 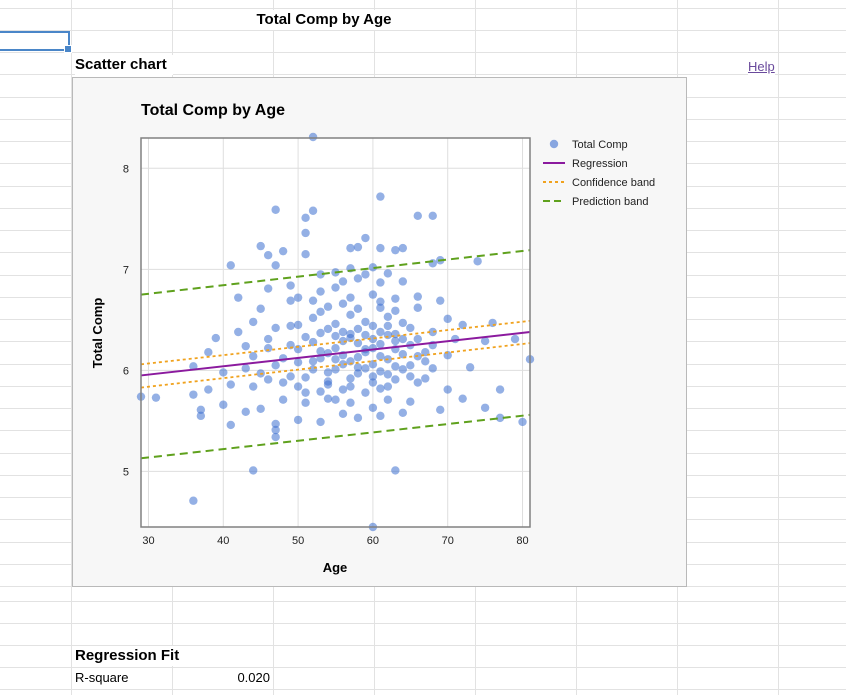 What do you see at coordinates (761, 67) in the screenshot?
I see `help-link: Help` at bounding box center [761, 67].